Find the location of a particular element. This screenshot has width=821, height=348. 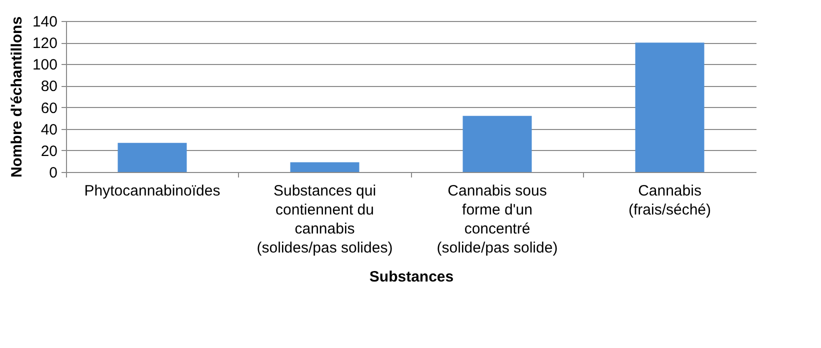

y-tick-label: 20 is located at coordinates (49, 151).